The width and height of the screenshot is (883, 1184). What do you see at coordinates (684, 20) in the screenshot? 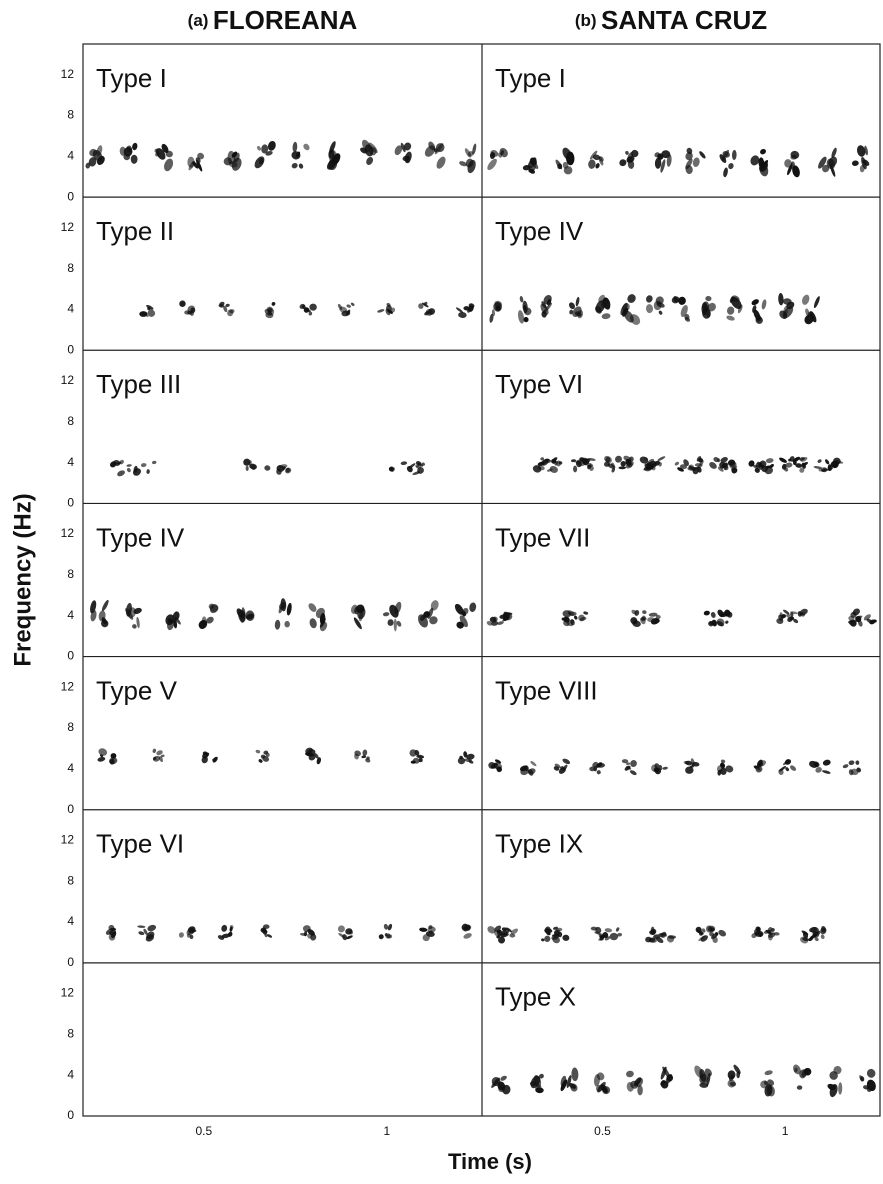
I see `panel-name: SANTA CRUZ` at bounding box center [684, 20].